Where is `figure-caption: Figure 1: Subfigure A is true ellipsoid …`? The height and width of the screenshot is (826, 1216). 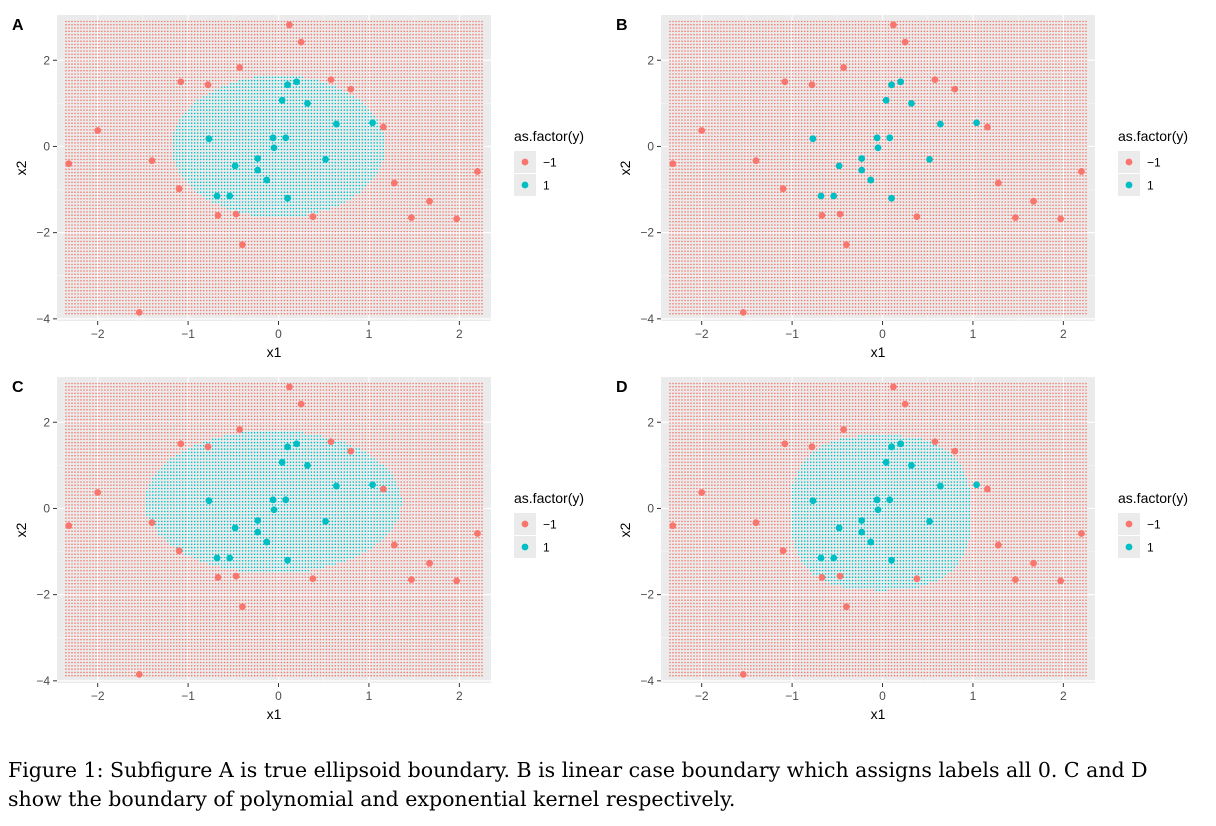
figure-caption: Figure 1: Subfigure A is true ellipsoid … is located at coordinates (578, 784).